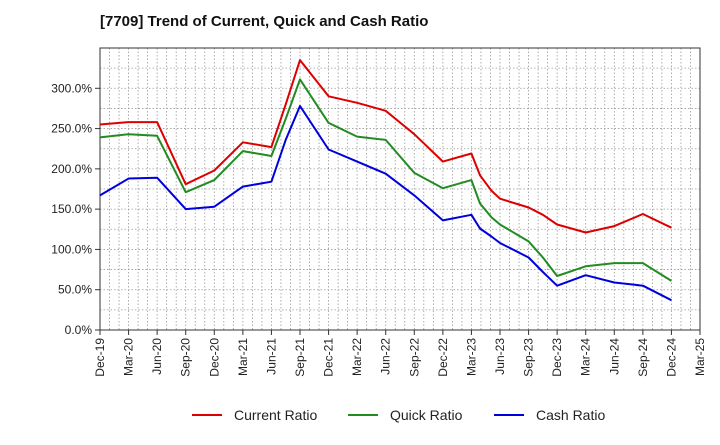 The image size is (720, 445). Describe the element at coordinates (614, 356) in the screenshot. I see `x-tick-label: Jun-24` at that location.